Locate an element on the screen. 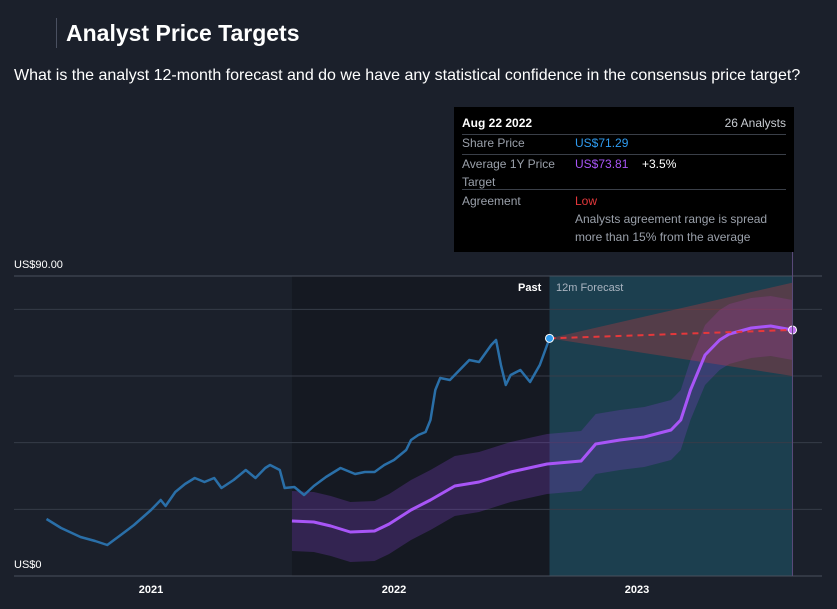  forecast-dashed-line is located at coordinates (671, 334).